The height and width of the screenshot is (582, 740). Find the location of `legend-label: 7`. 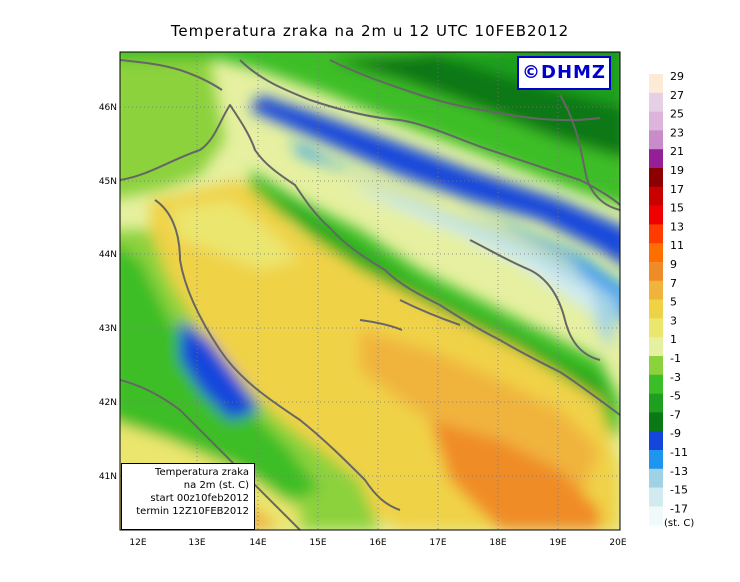

legend-label: 7 is located at coordinates (673, 283).